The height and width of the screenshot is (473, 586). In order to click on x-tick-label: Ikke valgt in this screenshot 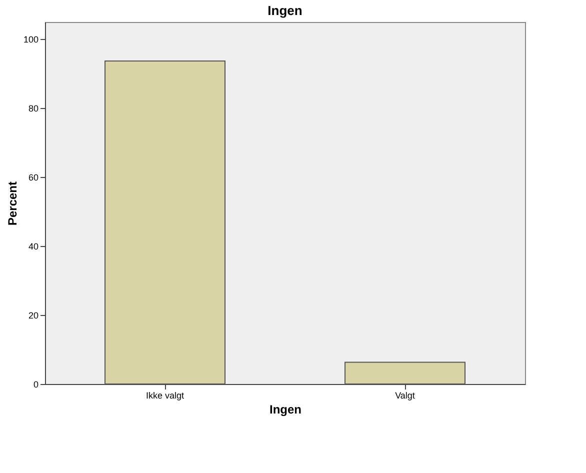, I will do `click(165, 395)`.